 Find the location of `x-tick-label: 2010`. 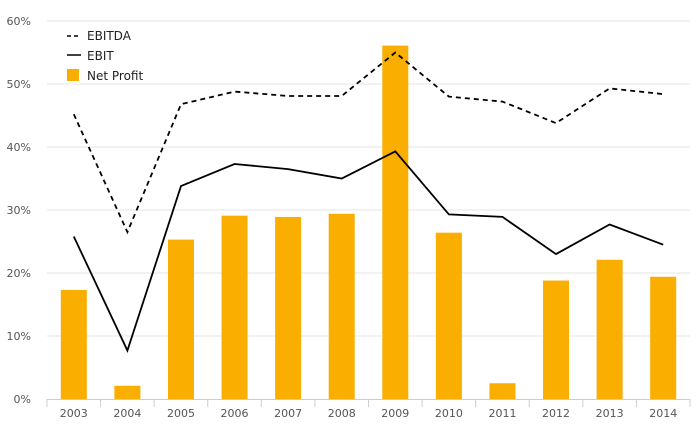

x-tick-label: 2010 is located at coordinates (449, 413).